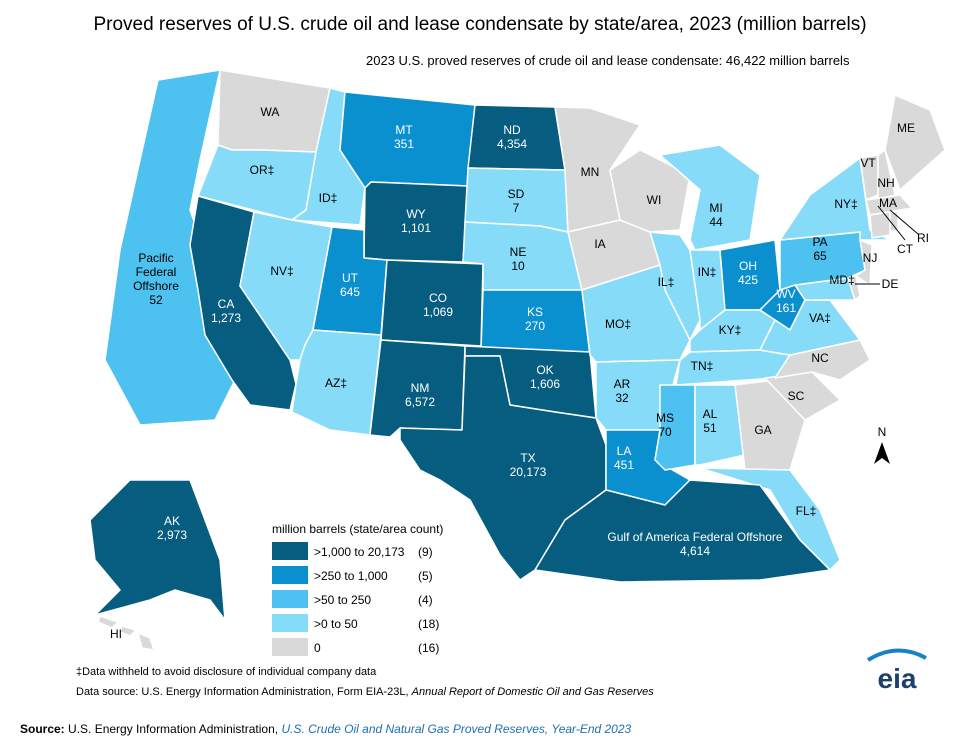 The height and width of the screenshot is (743, 960). I want to click on label-ID: ID‡, so click(328, 198).